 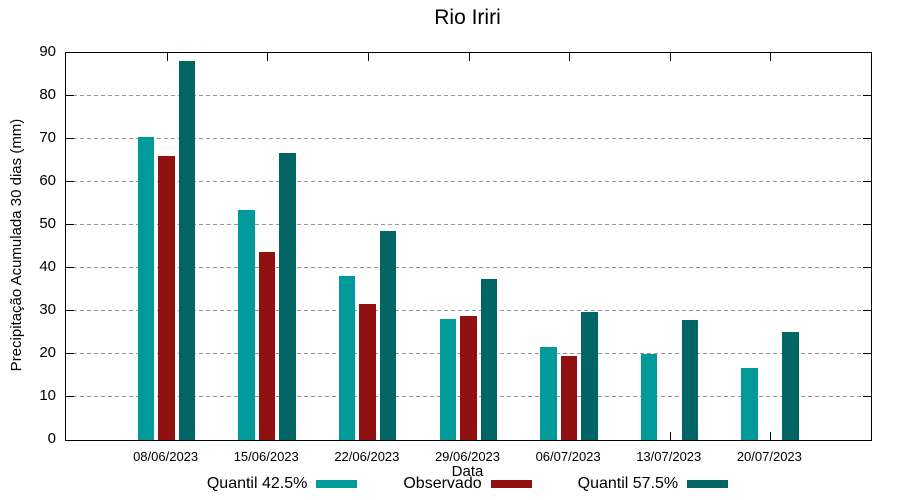 I want to click on y-tick-label: 70, so click(x=47, y=137).